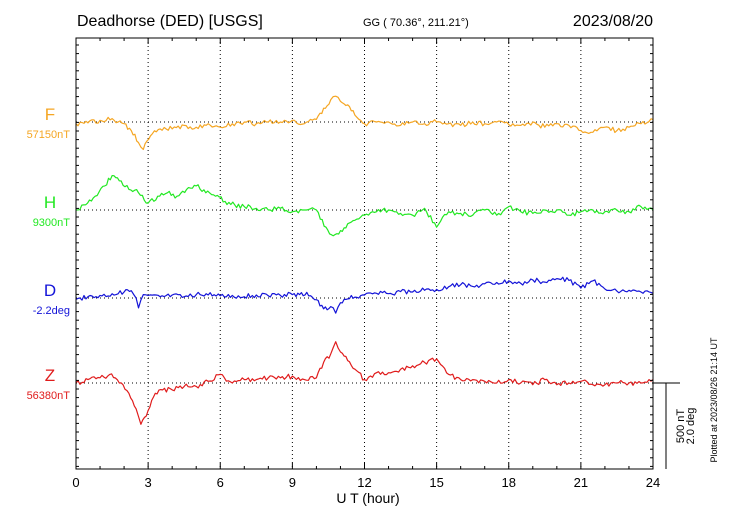  What do you see at coordinates (51, 311) in the screenshot?
I see `series-baseline-d: -2.2deg` at bounding box center [51, 311].